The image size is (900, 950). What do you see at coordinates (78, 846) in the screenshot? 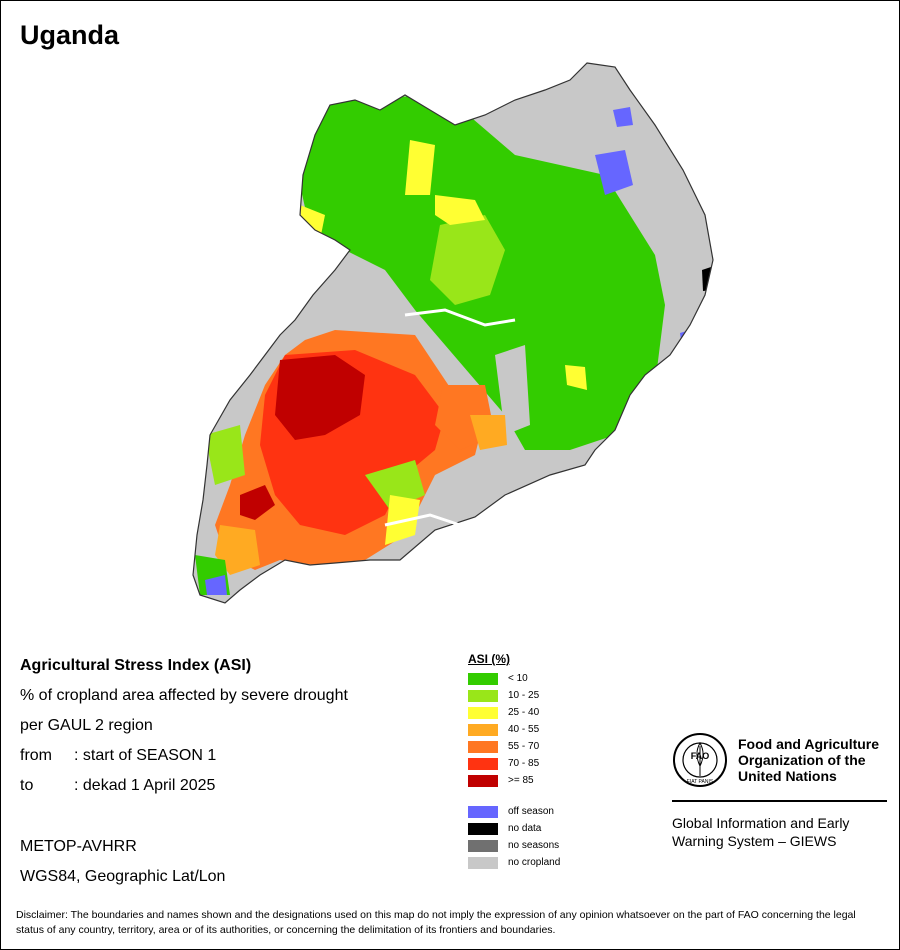
I see `sensor-name: METOP-AVHRR` at bounding box center [78, 846].